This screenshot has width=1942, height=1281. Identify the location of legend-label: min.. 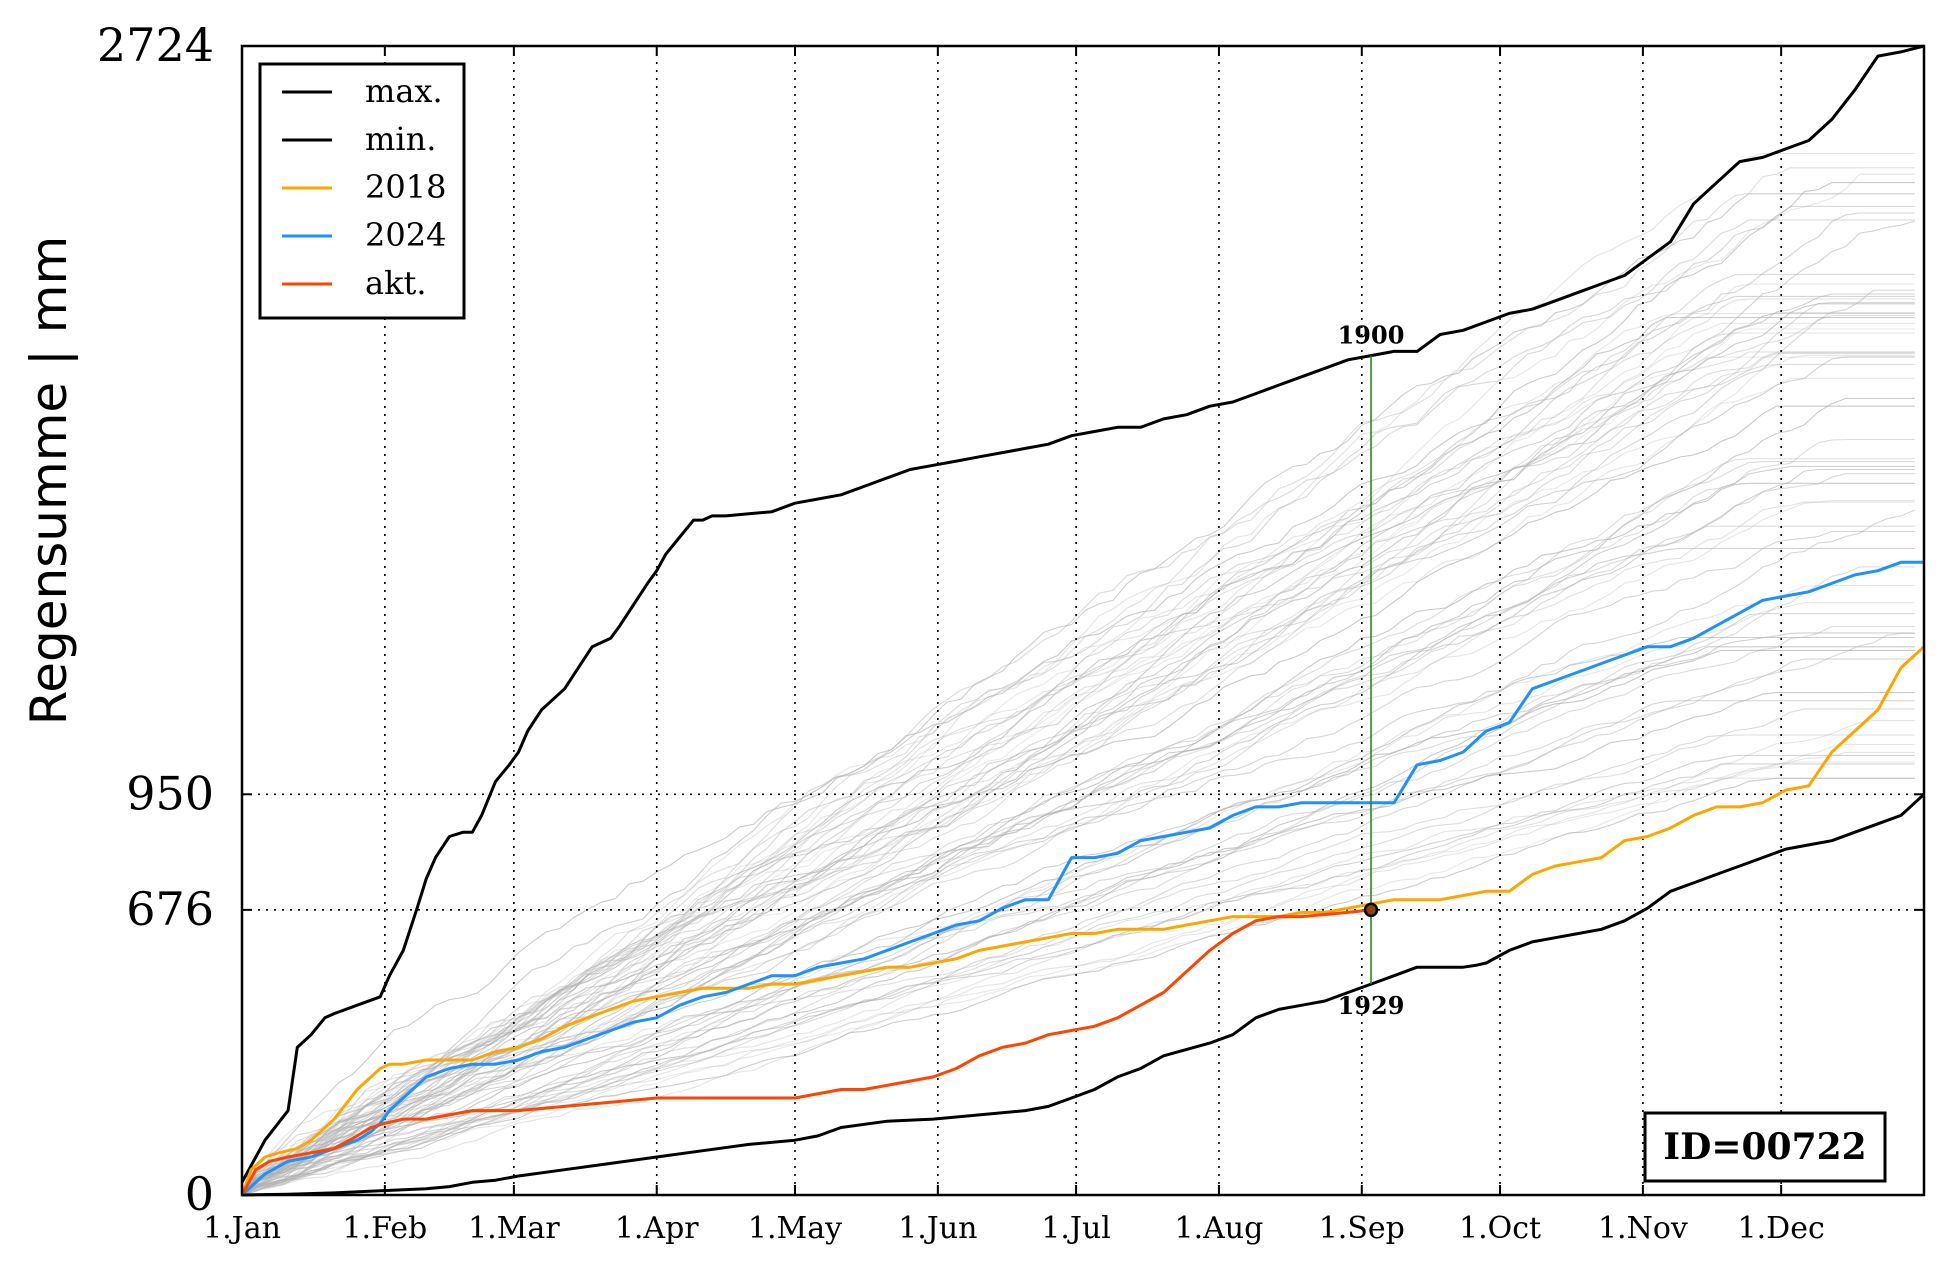
(400, 139).